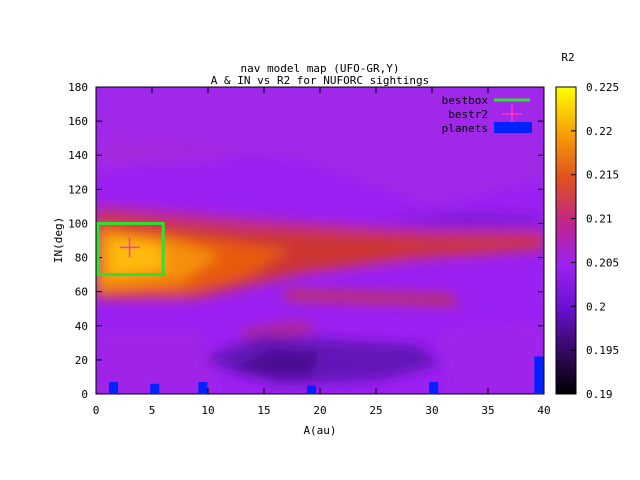  I want to click on y-tick-label: 20, so click(81, 360).